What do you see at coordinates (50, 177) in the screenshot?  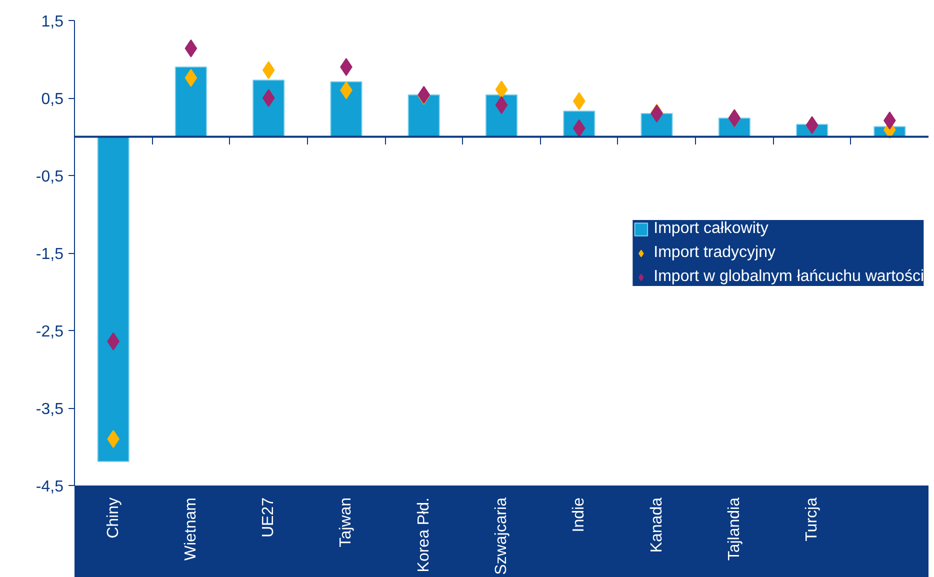 I see `y-tick-label: -0,5` at bounding box center [50, 177].